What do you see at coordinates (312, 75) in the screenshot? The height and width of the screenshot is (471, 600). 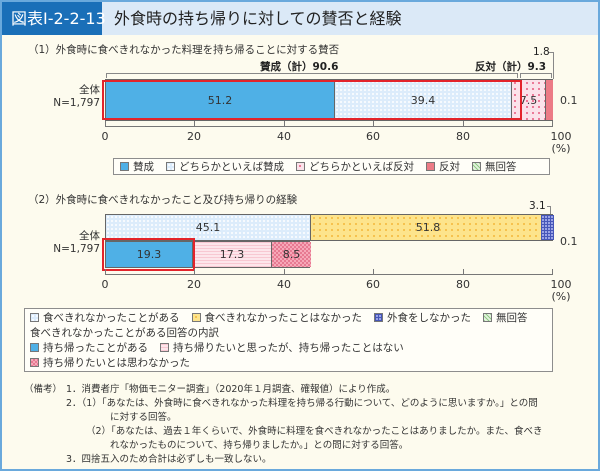 I see `agree-bracket` at bounding box center [312, 75].